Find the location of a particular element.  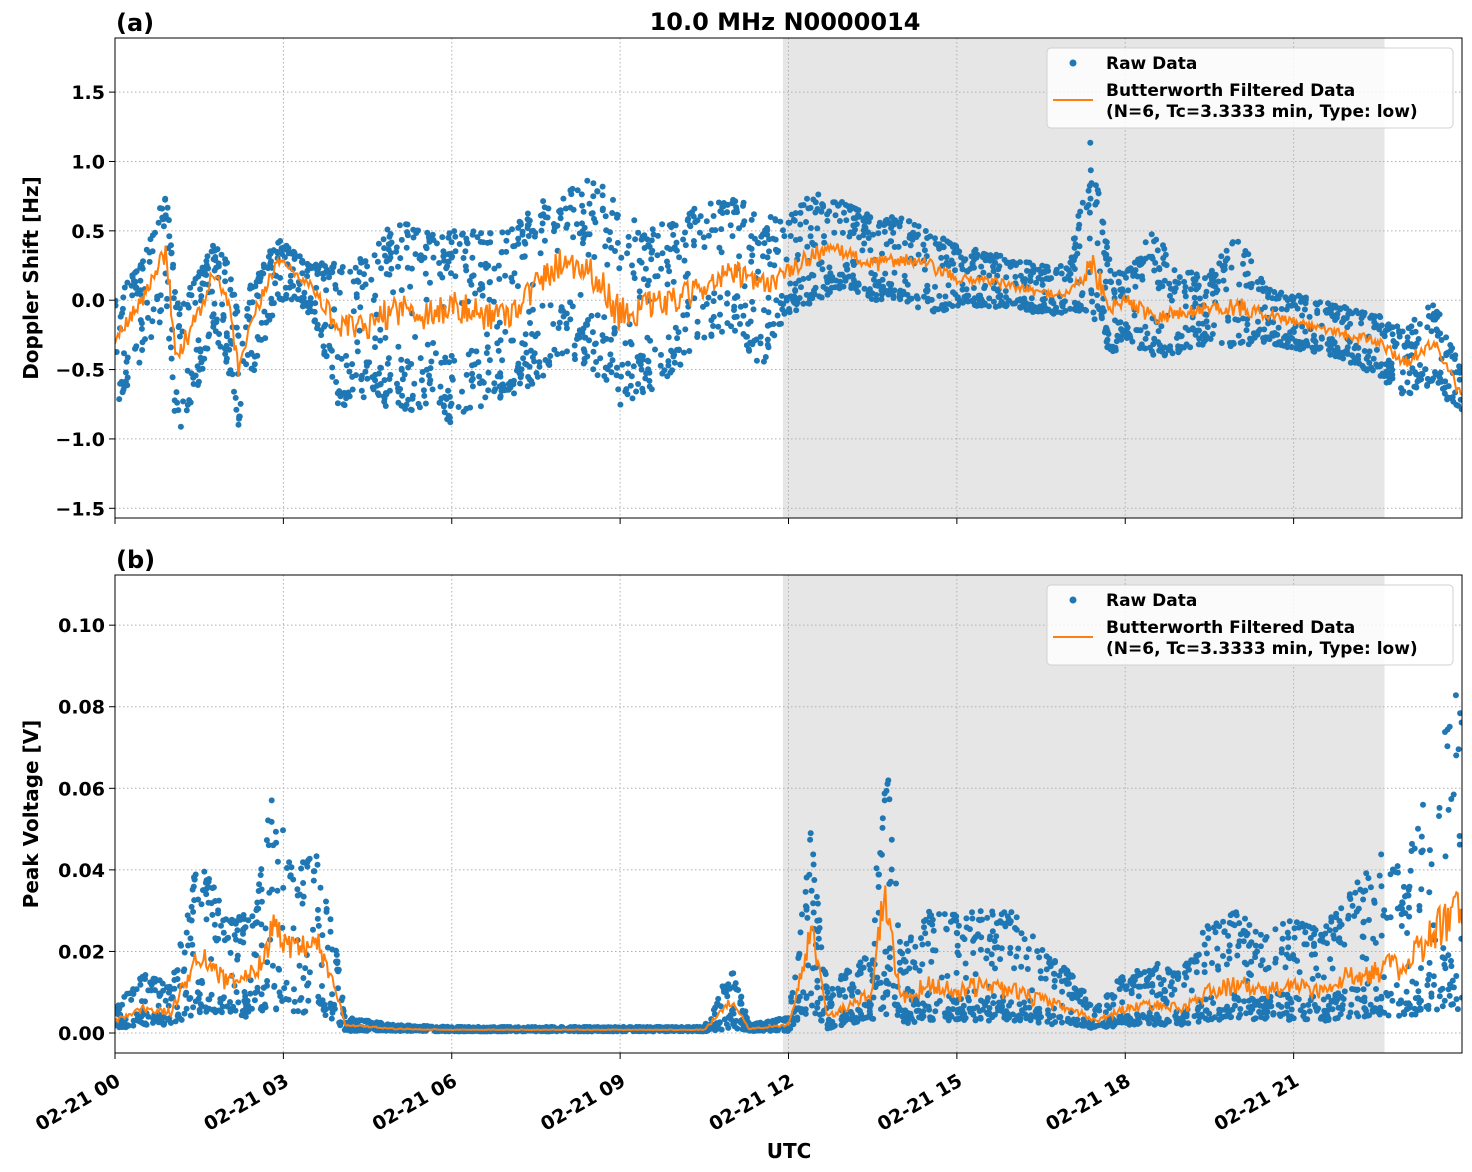

y-tick-label: −1.0 is located at coordinates (80, 440).